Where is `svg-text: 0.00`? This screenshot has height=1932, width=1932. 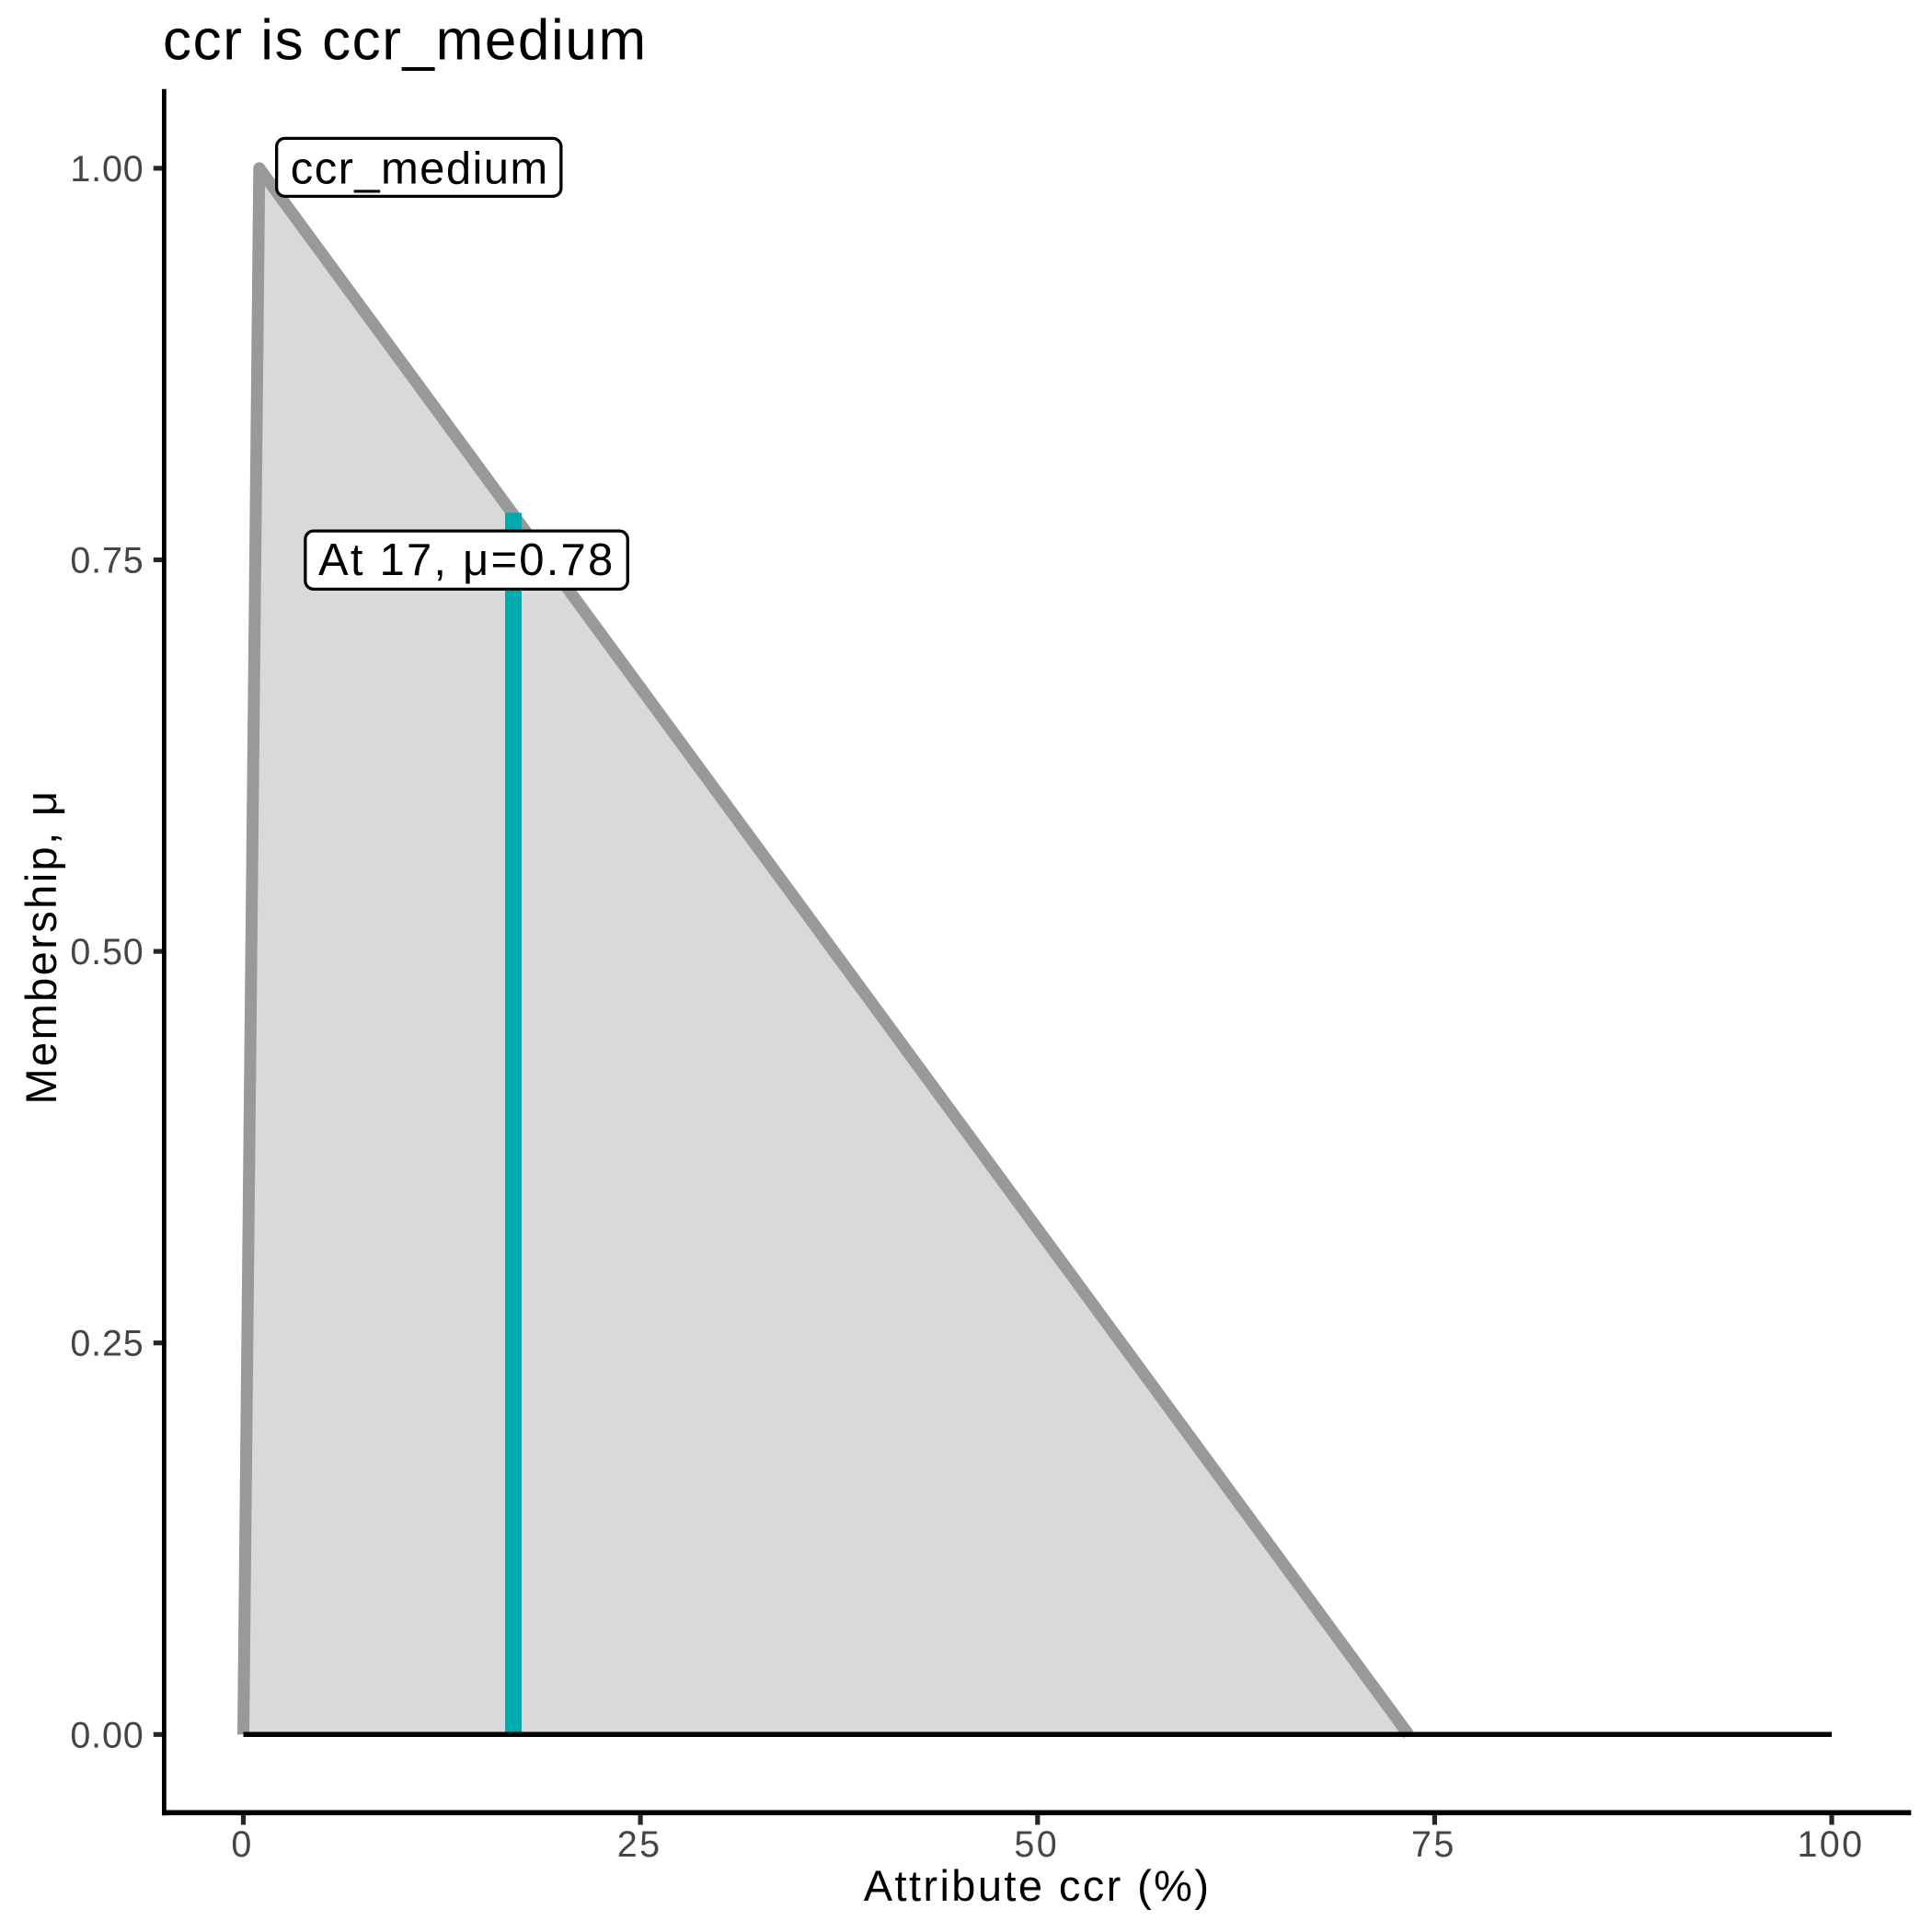
svg-text: 0.00 is located at coordinates (107, 1735).